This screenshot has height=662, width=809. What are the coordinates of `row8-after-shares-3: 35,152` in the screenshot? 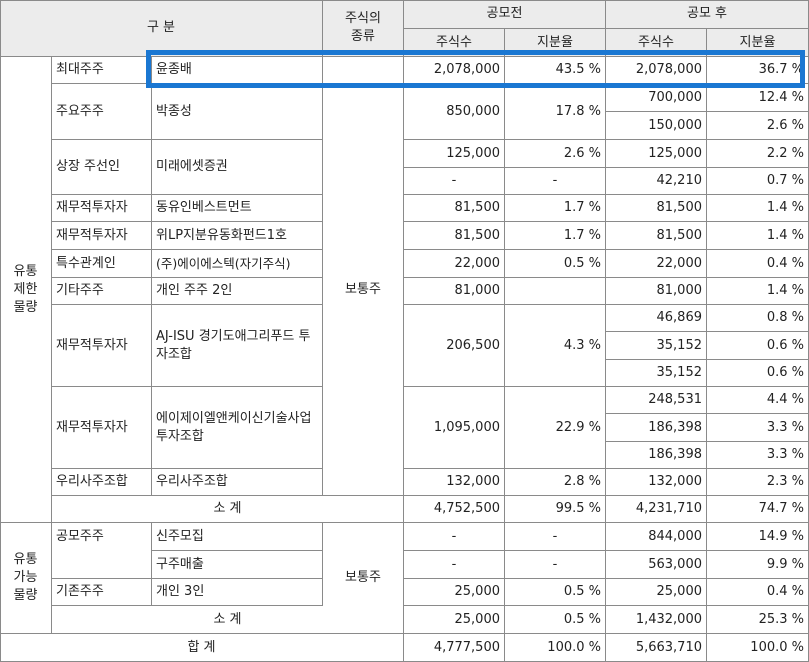 It's located at (656, 373).